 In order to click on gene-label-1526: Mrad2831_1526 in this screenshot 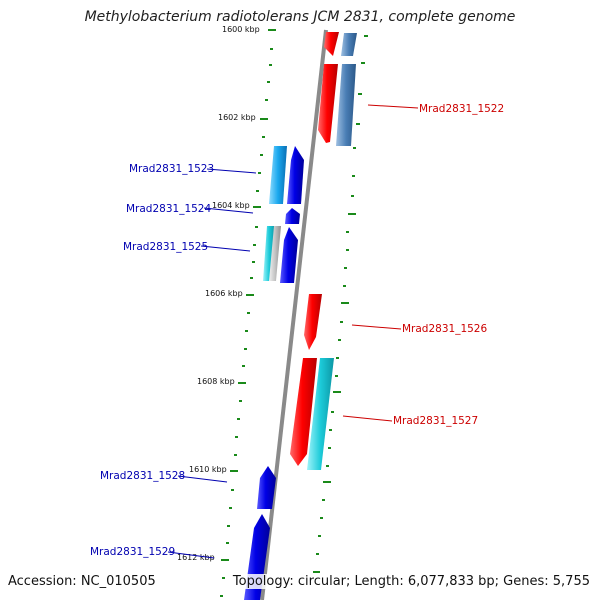, I will do `click(444, 329)`.